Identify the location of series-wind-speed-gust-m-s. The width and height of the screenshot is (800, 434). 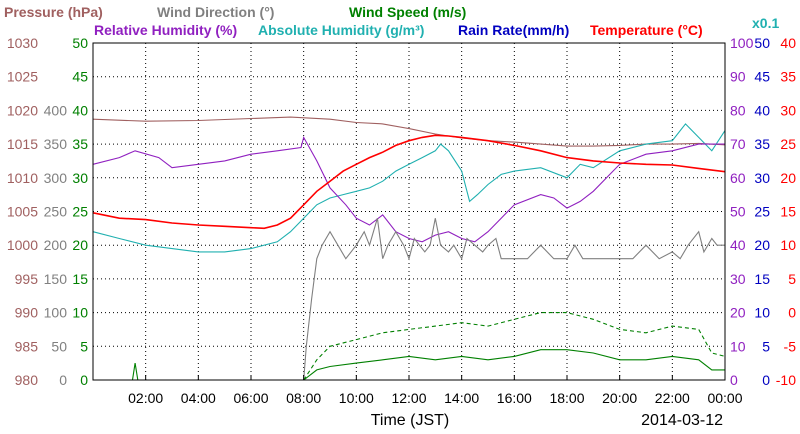
(514, 346).